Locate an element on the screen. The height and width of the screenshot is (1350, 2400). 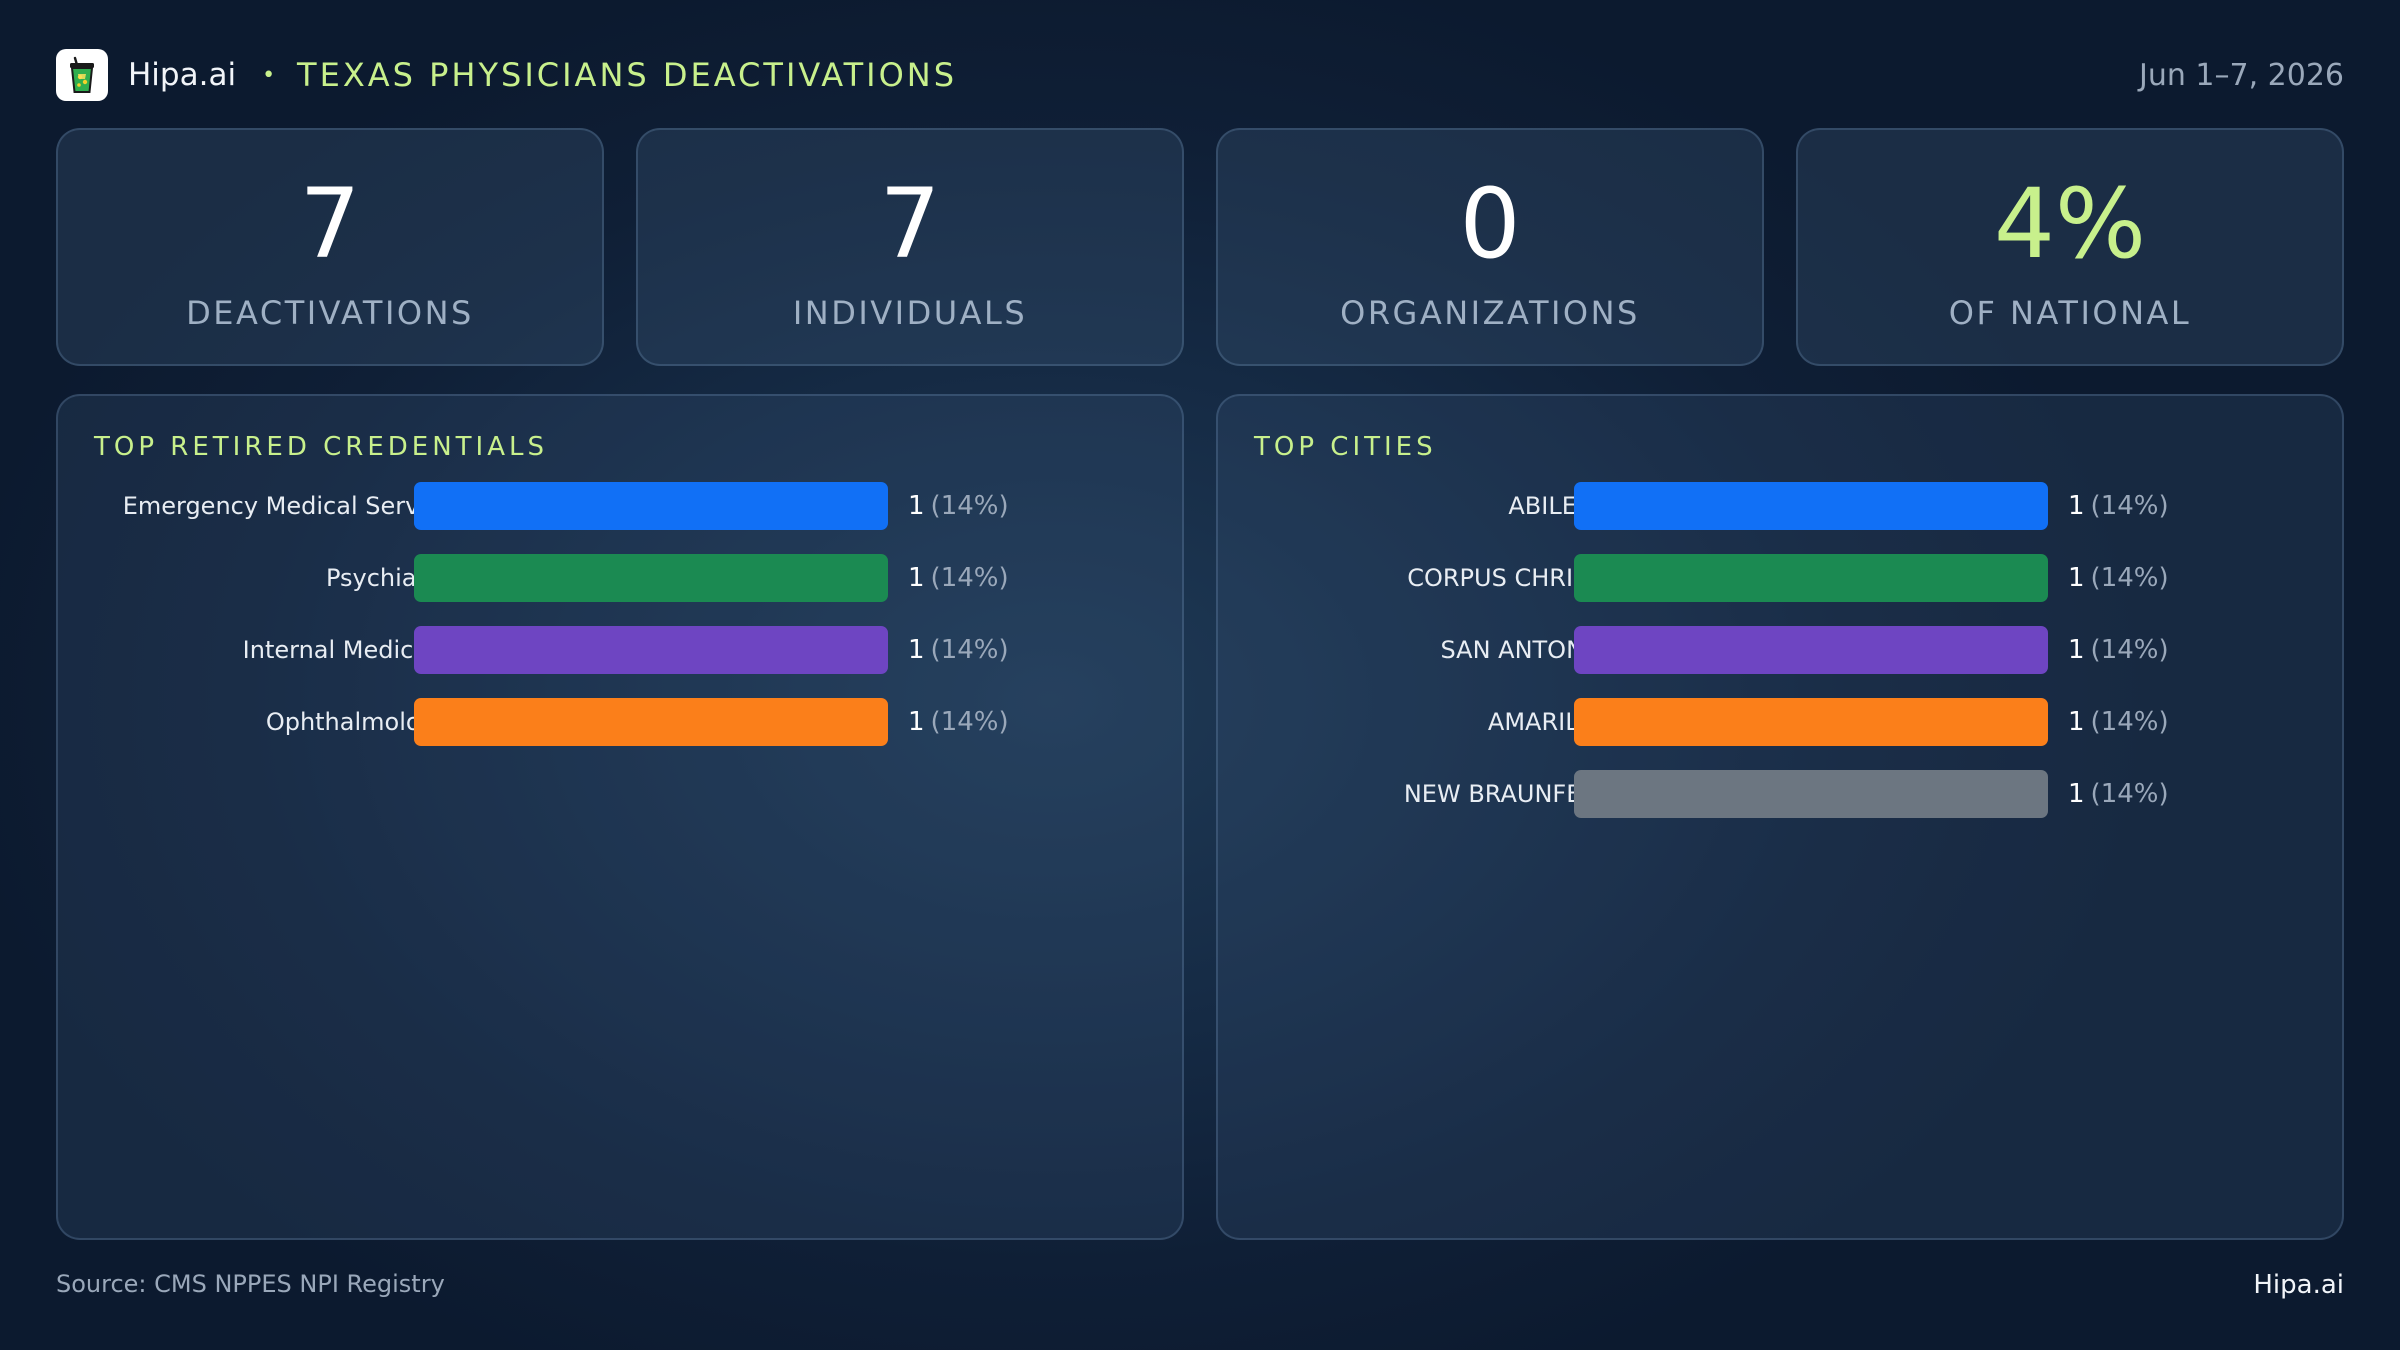
bar-row: SAN ANTONIO 1 (14%) is located at coordinates (1780, 662).